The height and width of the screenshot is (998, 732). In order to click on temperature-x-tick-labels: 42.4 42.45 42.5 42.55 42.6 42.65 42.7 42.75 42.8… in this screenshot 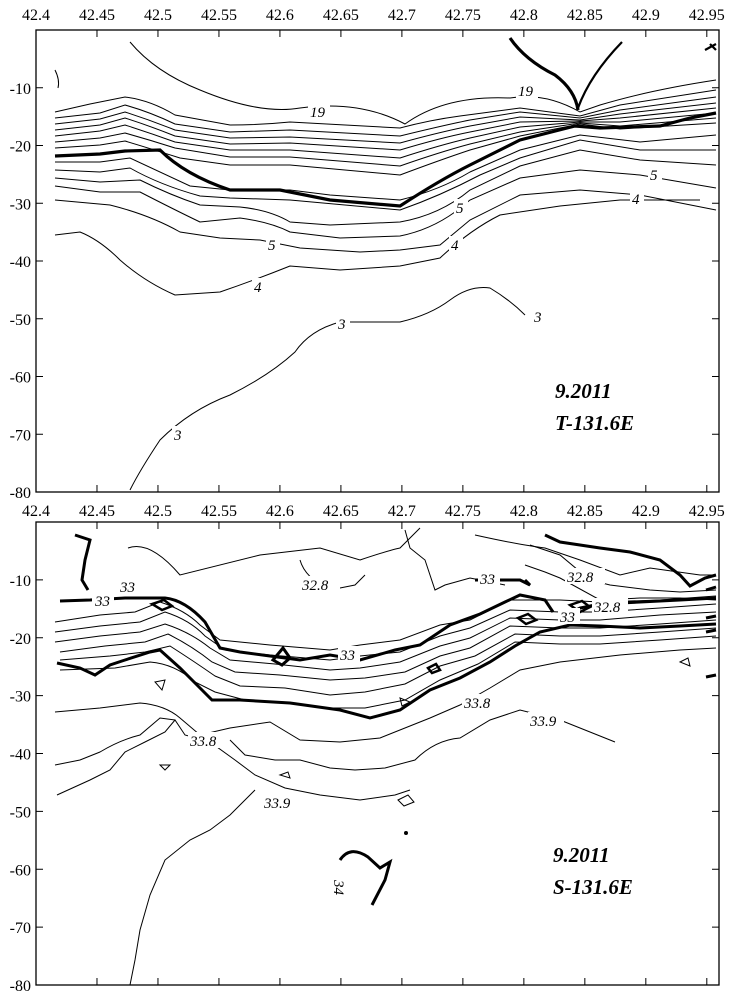, I will do `click(373, 15)`.